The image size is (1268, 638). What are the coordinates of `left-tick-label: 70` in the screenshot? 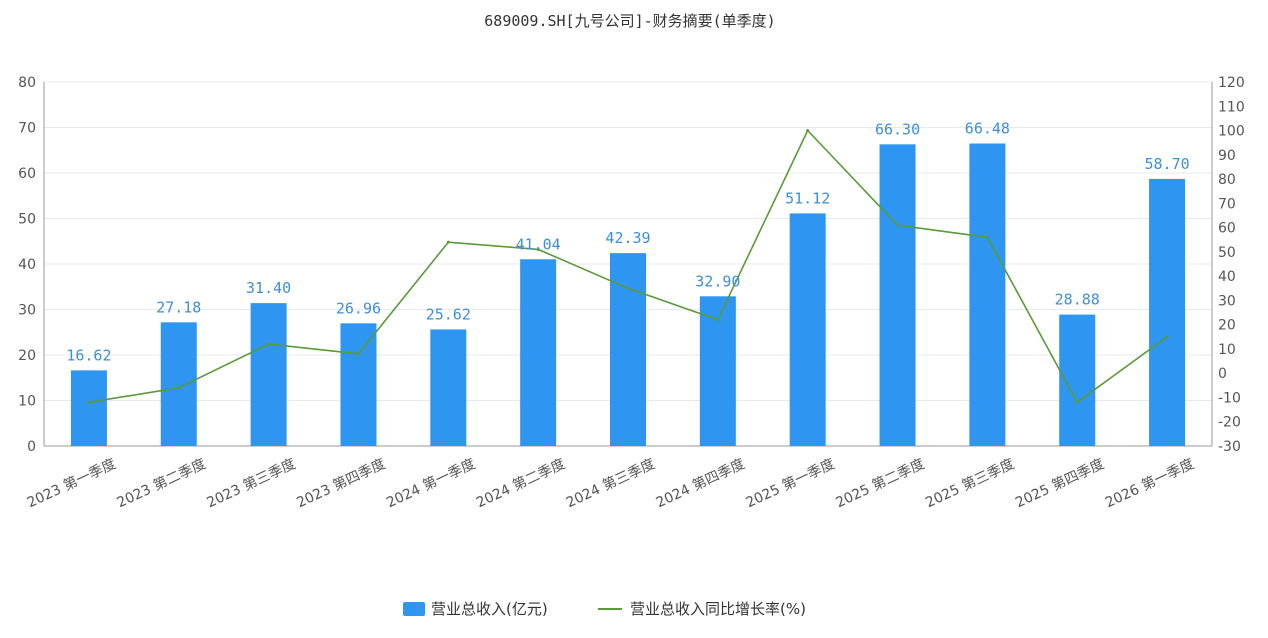 It's located at (27, 129).